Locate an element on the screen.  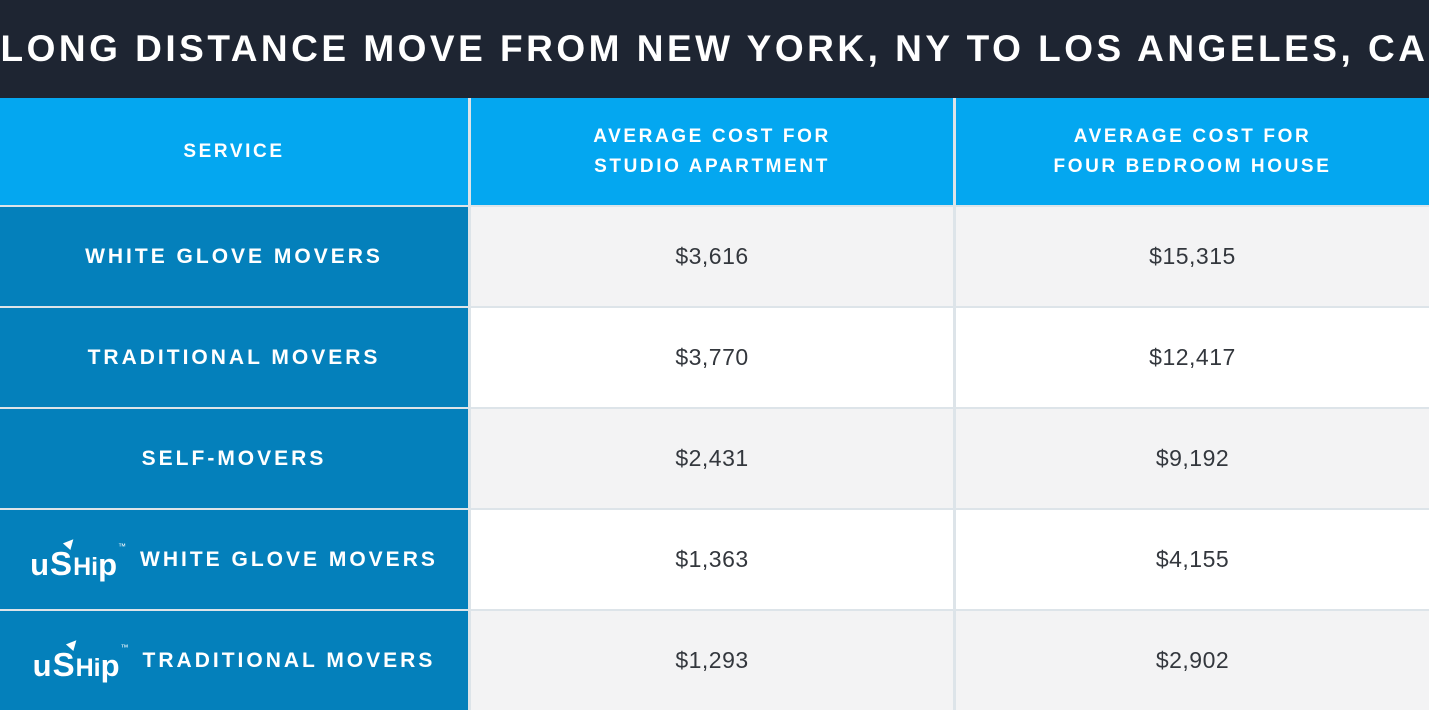
studio-cost-cell-row-4: $1,363 is located at coordinates (712, 559).